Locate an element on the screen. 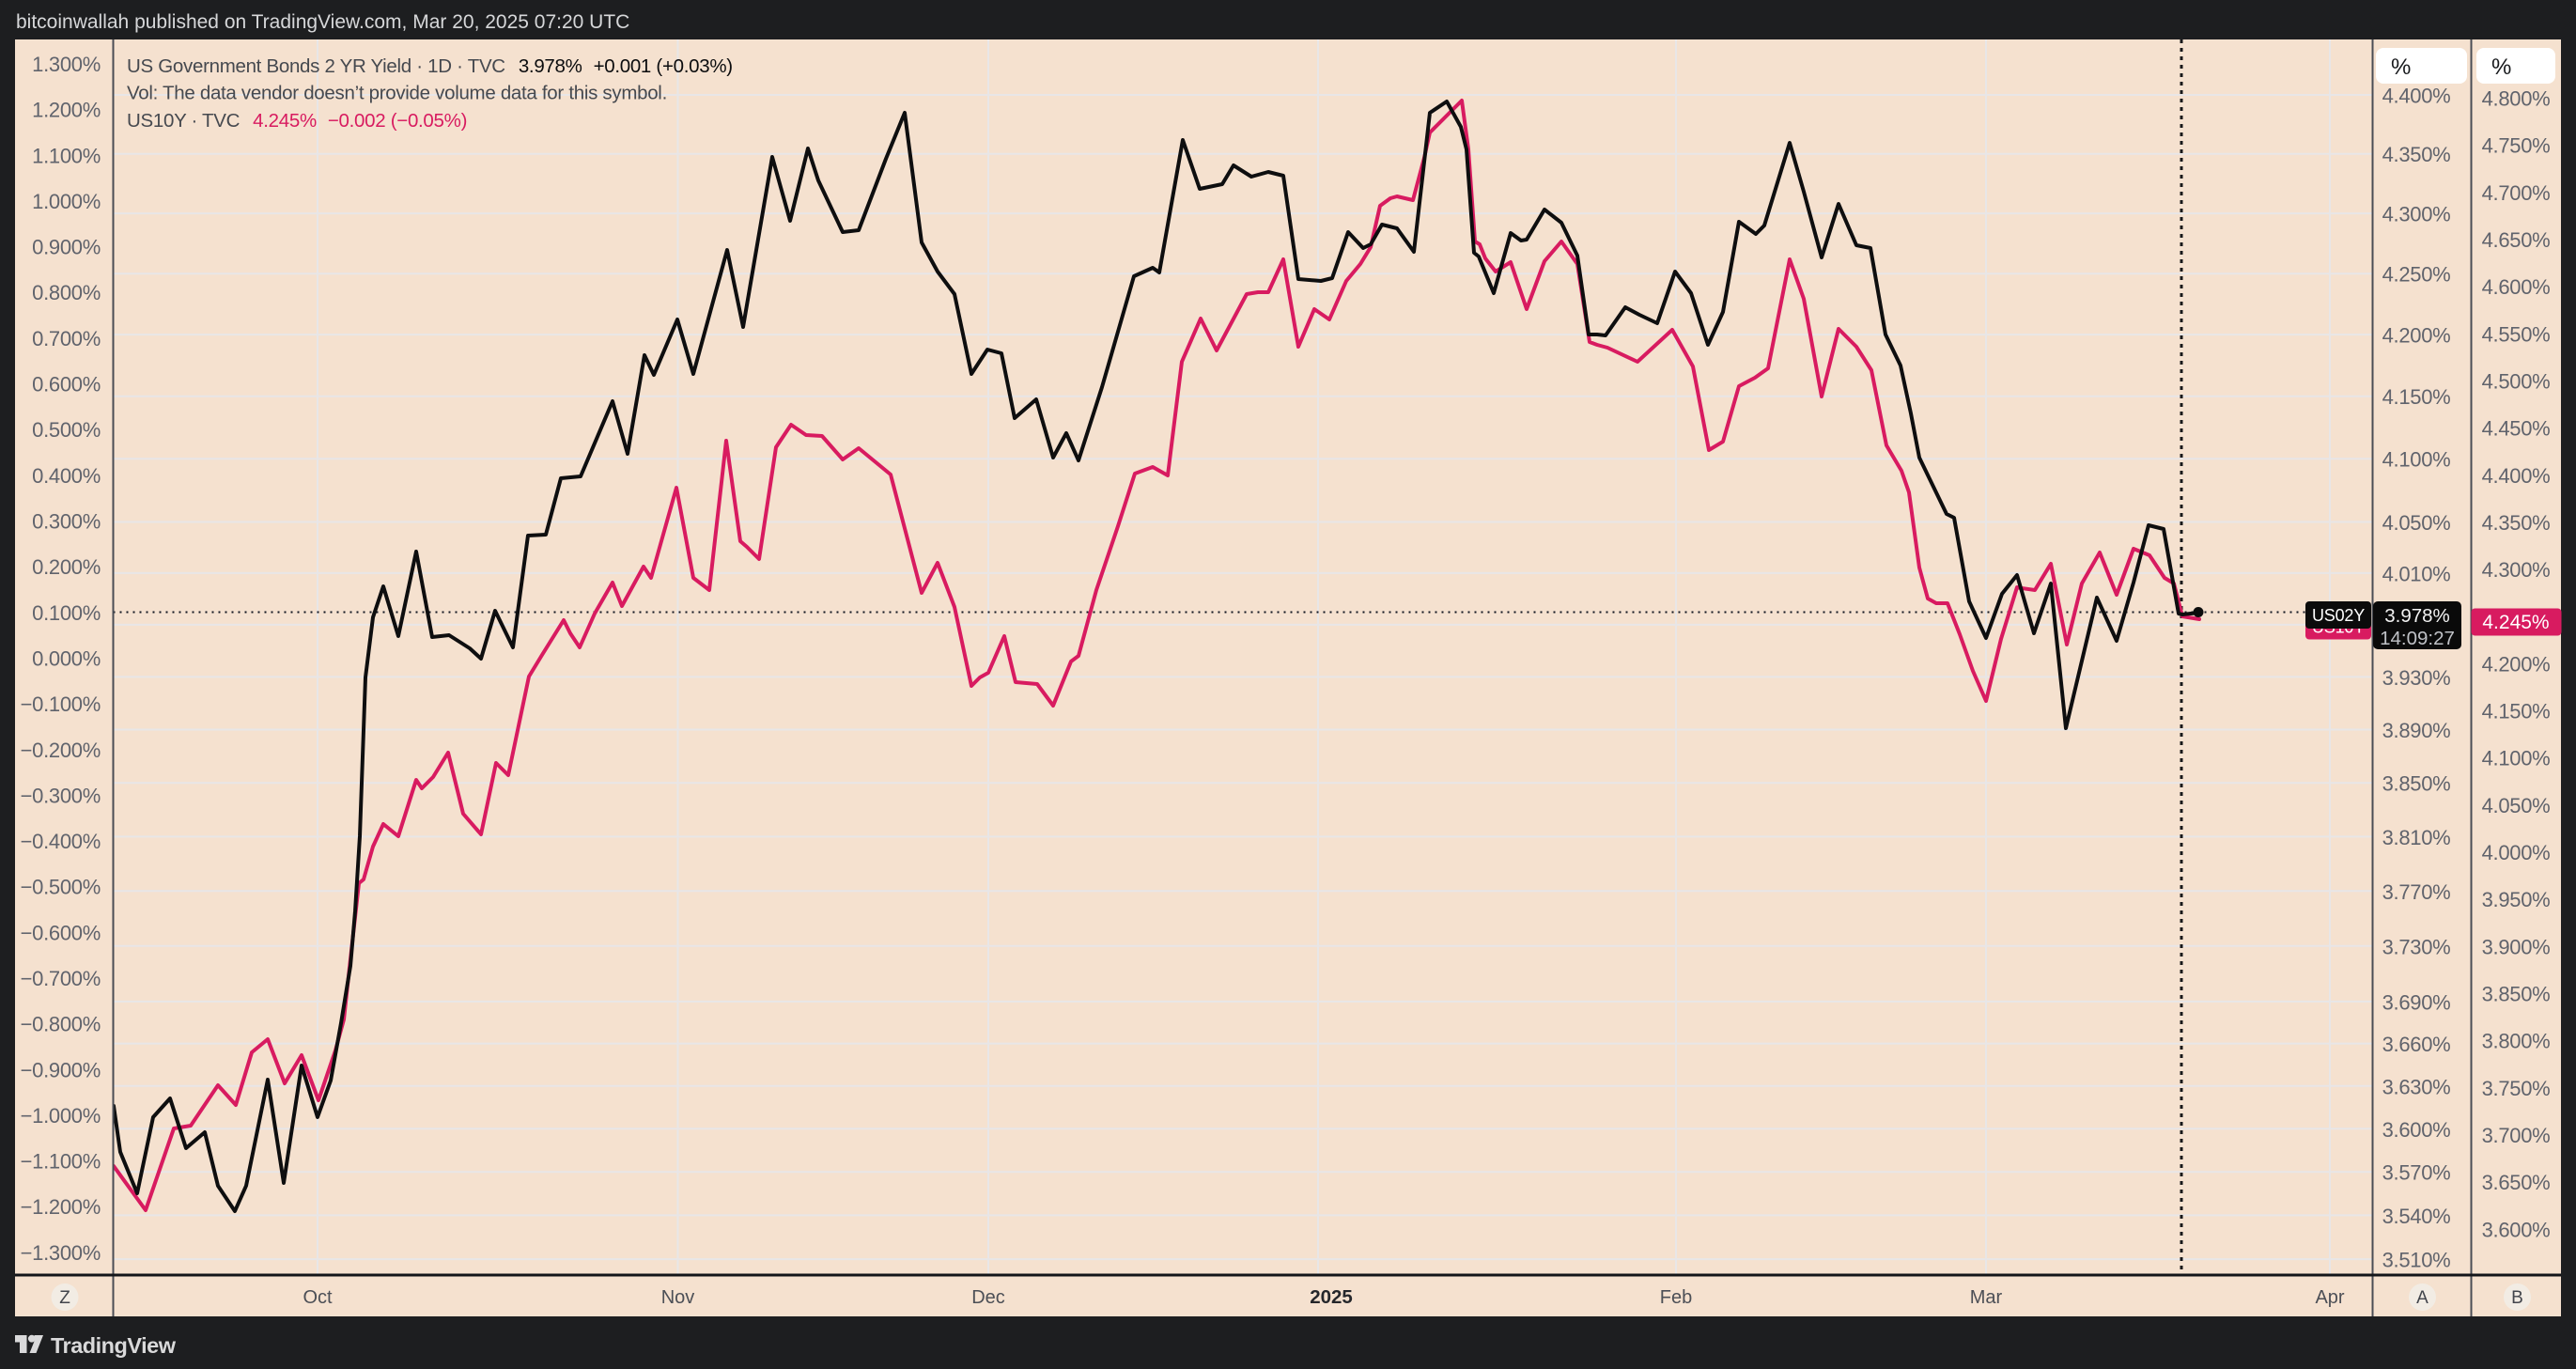 The width and height of the screenshot is (2576, 1369). svg-text: −0.500% is located at coordinates (61, 887).